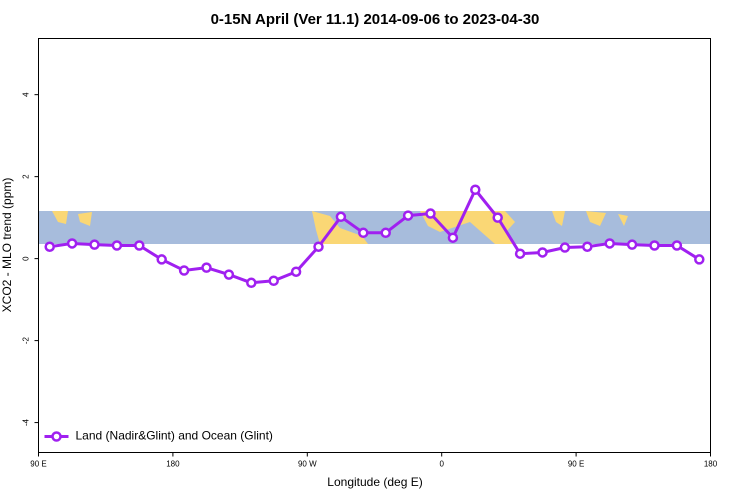  Describe the element at coordinates (26, 422) in the screenshot. I see `y-tick-label: -4` at that location.